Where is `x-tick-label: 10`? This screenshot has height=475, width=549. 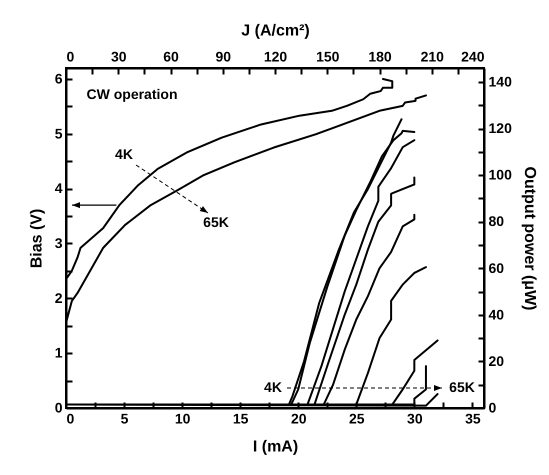 x-tick-label: 10 is located at coordinates (182, 418).